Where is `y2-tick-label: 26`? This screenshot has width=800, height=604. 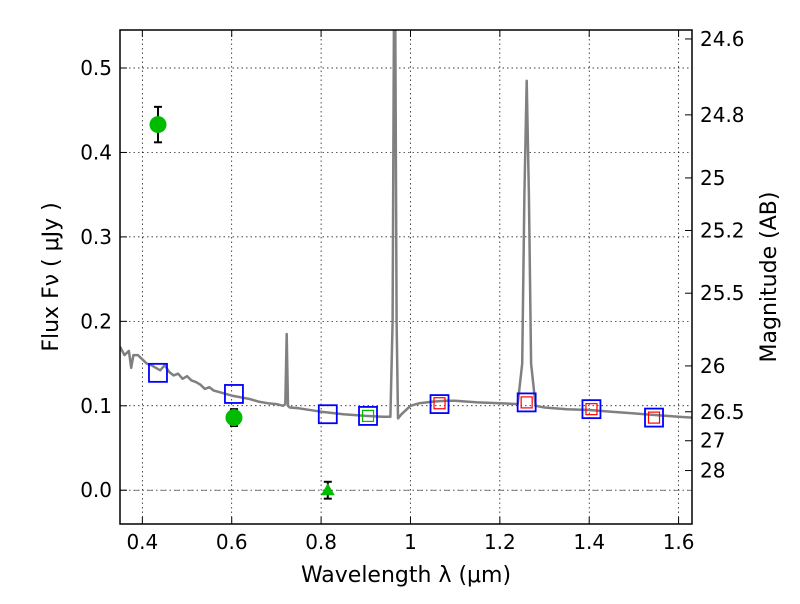
y2-tick-label: 26 is located at coordinates (712, 366).